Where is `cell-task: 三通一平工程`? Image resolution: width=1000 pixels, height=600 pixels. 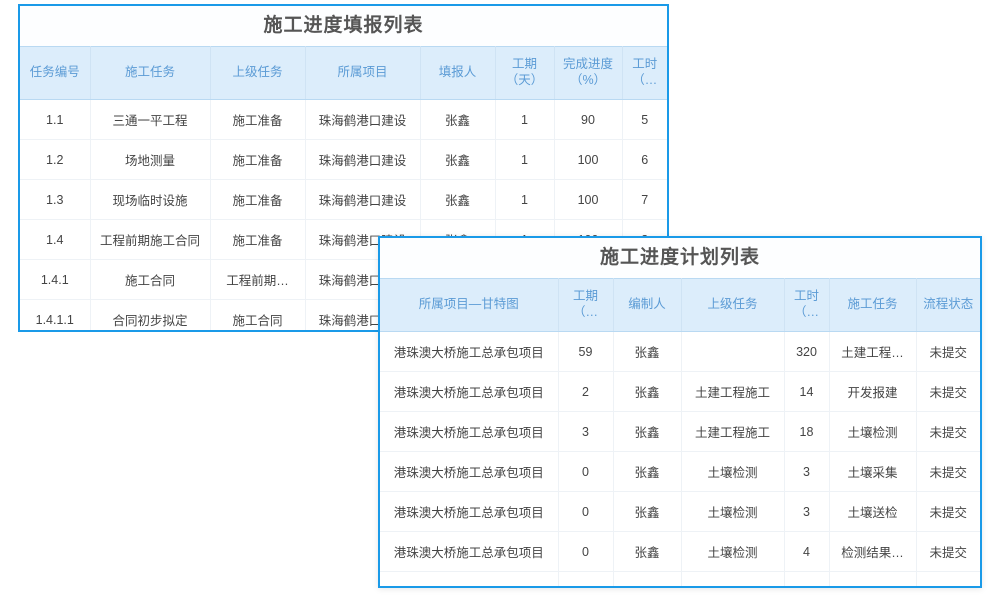 cell-task: 三通一平工程 is located at coordinates (150, 119).